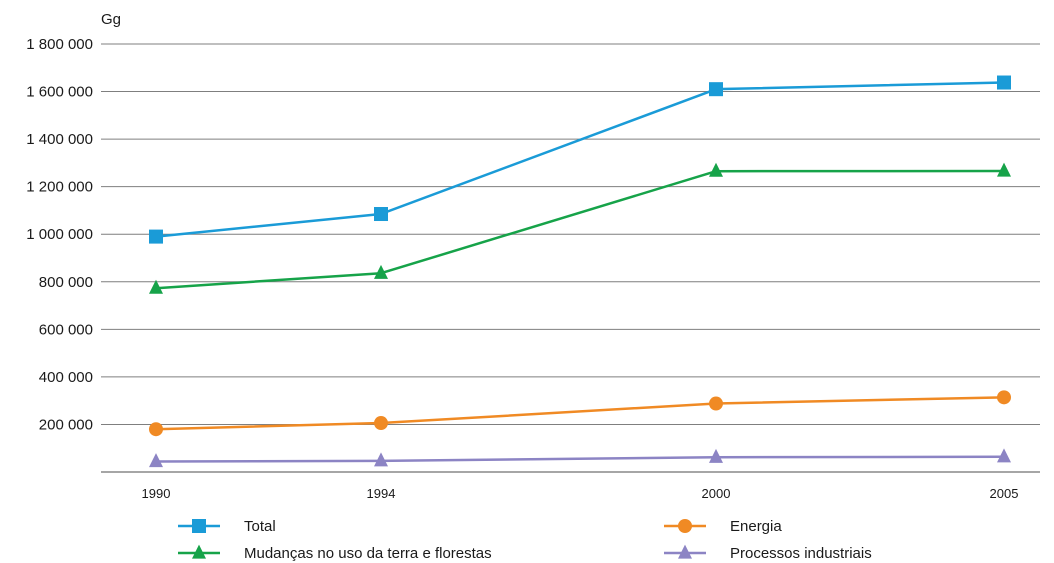 This screenshot has height=563, width=1054. Describe the element at coordinates (227, 526) in the screenshot. I see `legend-item: Total` at that location.